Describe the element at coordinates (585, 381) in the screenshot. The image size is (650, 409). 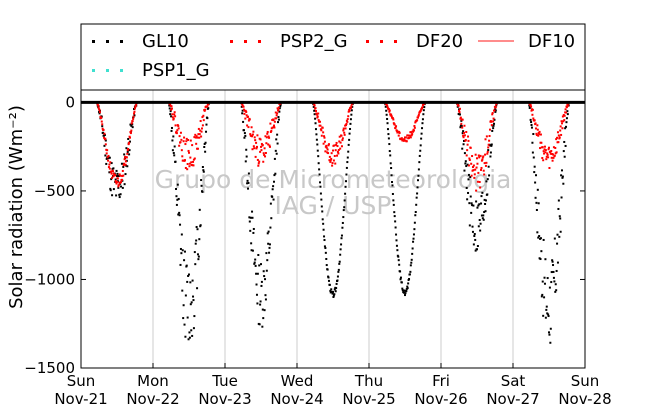
I see `x-tick-label-weekday: Sun` at that location.